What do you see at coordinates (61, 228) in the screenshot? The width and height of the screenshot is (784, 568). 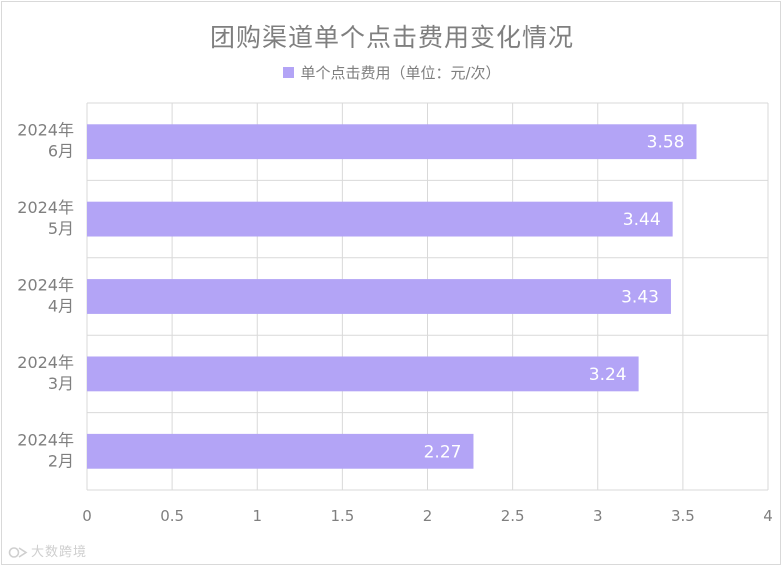 I see `y-category-label: 5月` at bounding box center [61, 228].